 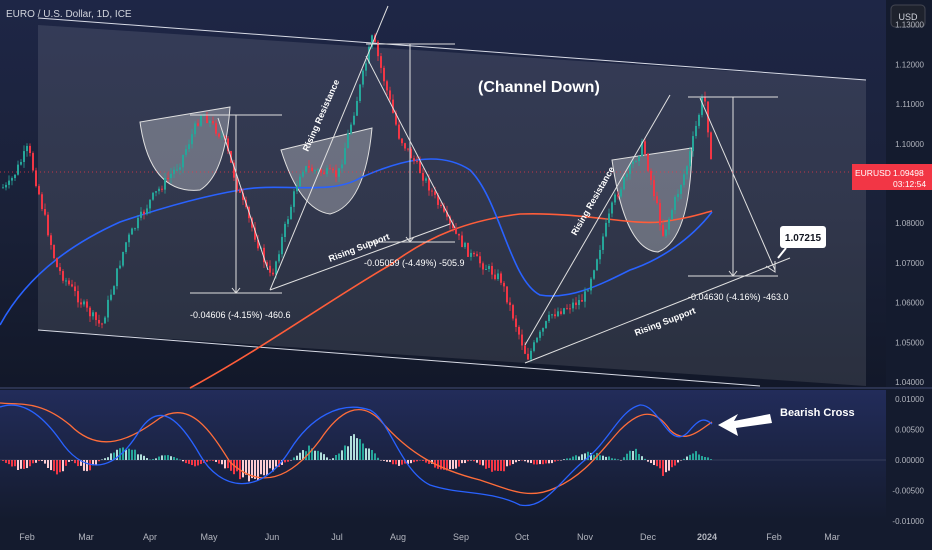 I want to click on currency-button: USD, so click(x=908, y=16).